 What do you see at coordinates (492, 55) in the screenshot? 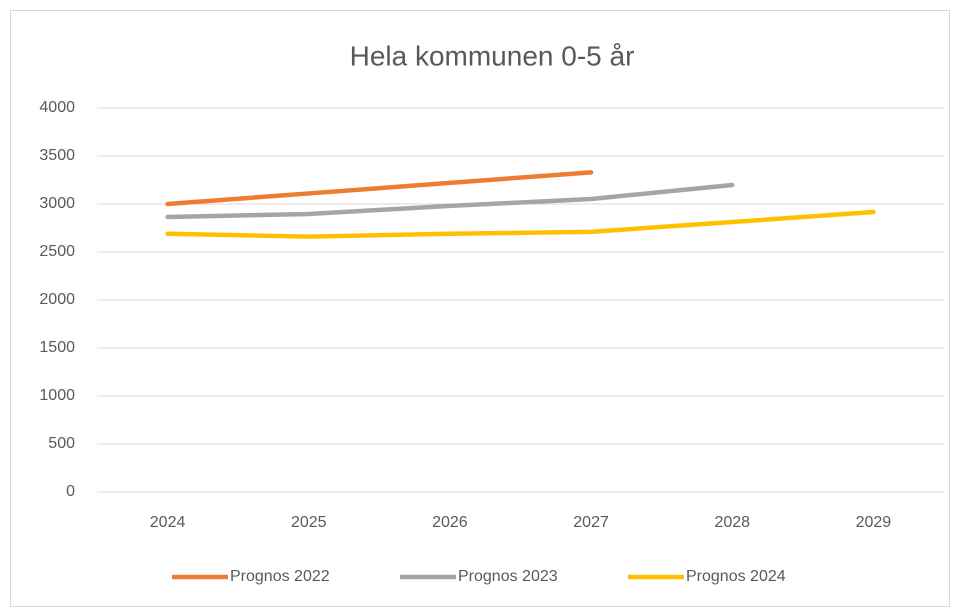
I see `chart-title: Hela kommunen 0-5 år` at bounding box center [492, 55].